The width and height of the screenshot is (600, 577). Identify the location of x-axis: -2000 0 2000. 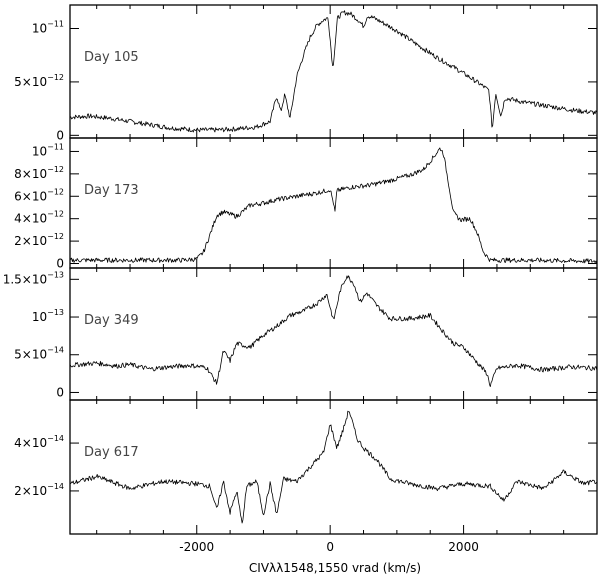
(329, 547).